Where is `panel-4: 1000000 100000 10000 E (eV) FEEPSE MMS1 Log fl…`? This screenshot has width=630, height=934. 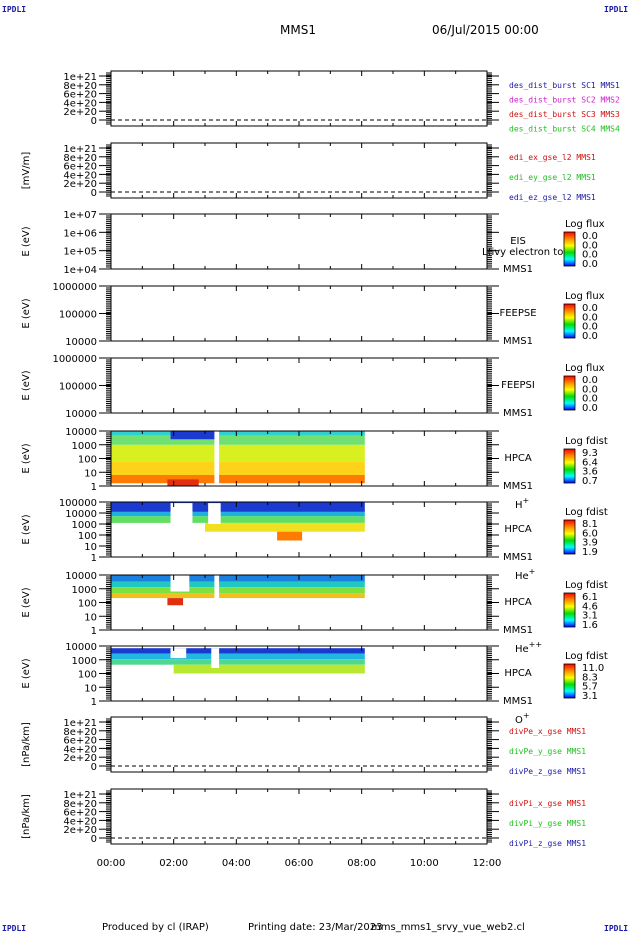 panel-4: 1000000 100000 10000 E (eV) FEEPSE MMS1 Log fl… is located at coordinates (313, 315).